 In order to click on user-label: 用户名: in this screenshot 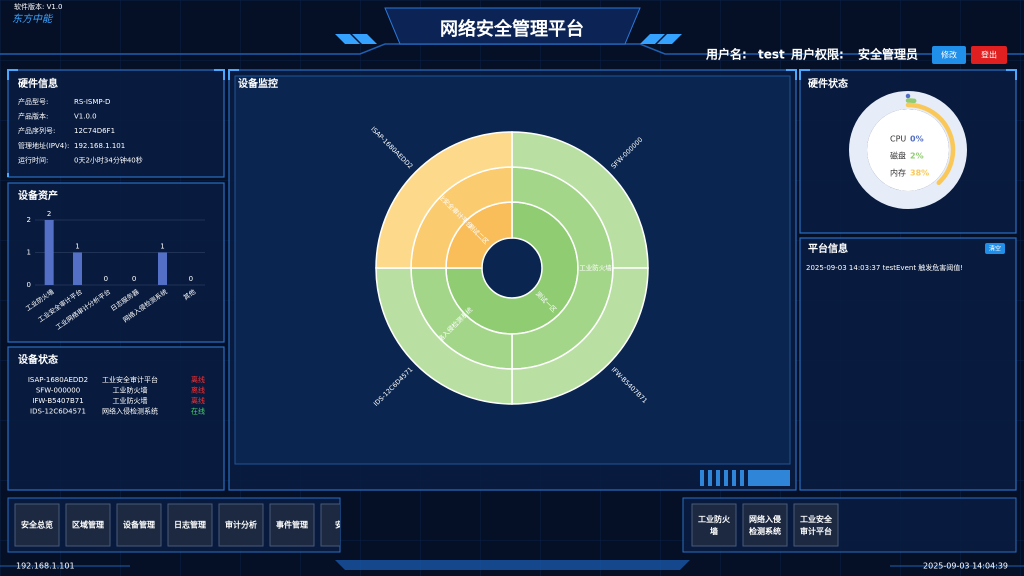, I will do `click(726, 54)`.